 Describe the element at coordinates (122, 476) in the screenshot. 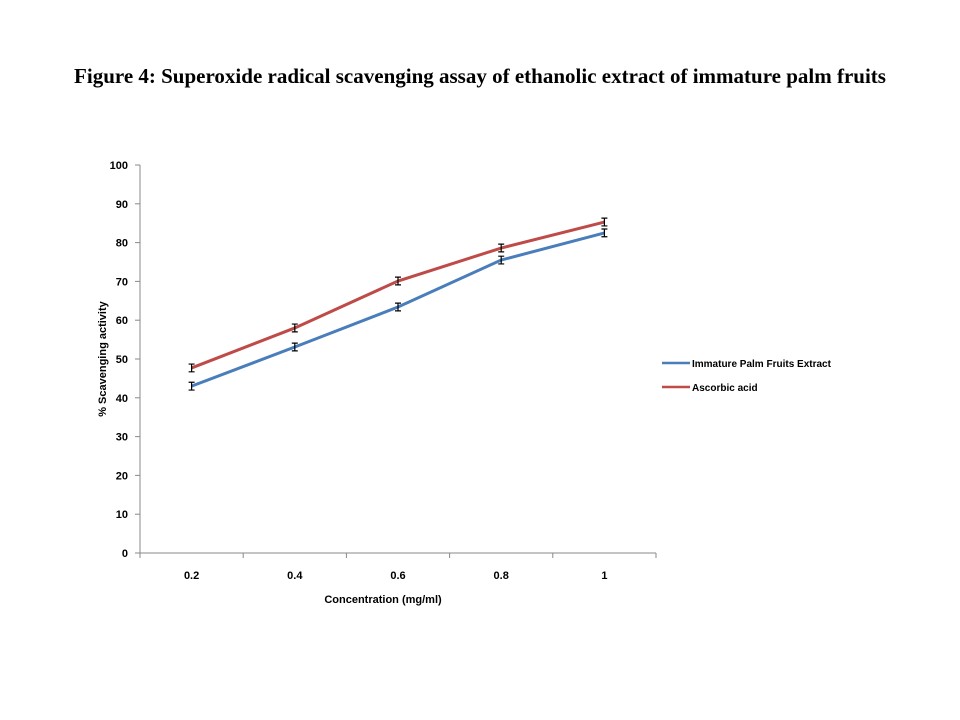

I see `y-tick-label: 20` at that location.